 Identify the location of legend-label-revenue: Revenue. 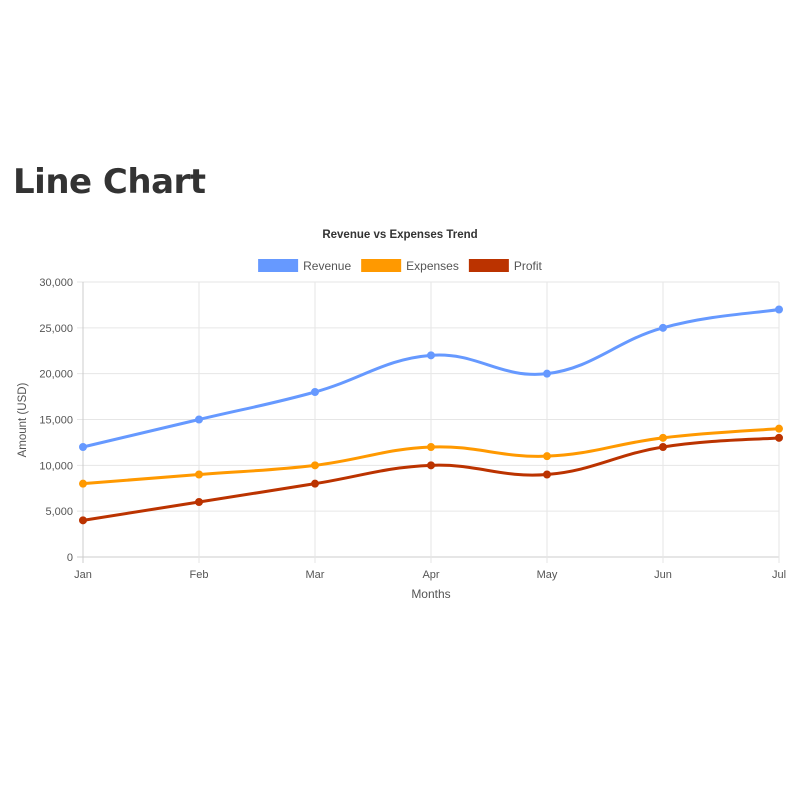
(327, 266).